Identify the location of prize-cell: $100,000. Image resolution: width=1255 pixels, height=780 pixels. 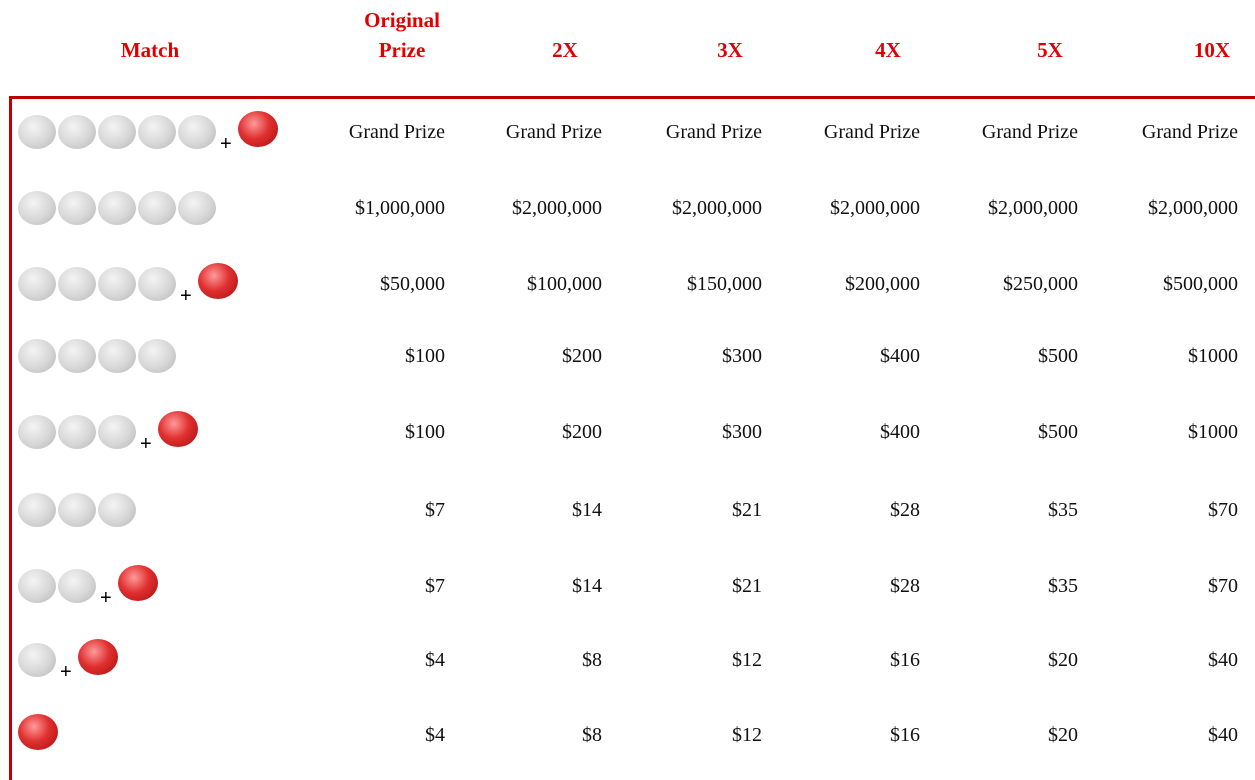
(564, 284).